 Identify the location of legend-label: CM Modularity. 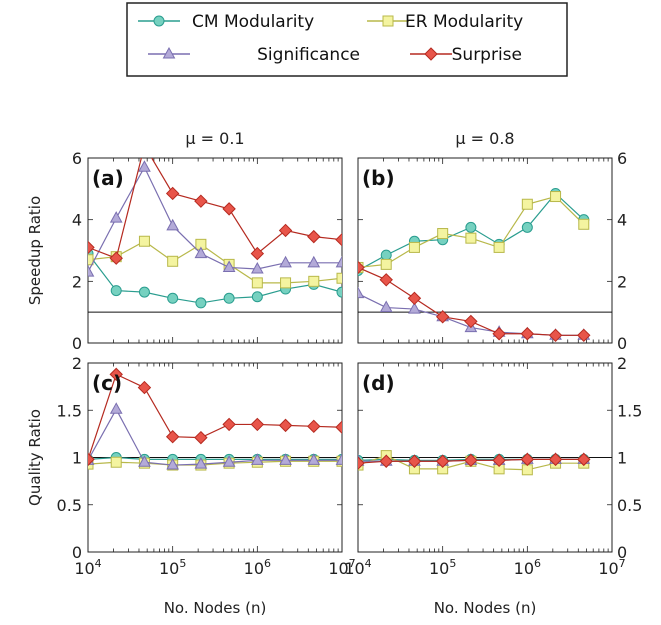
(253, 22).